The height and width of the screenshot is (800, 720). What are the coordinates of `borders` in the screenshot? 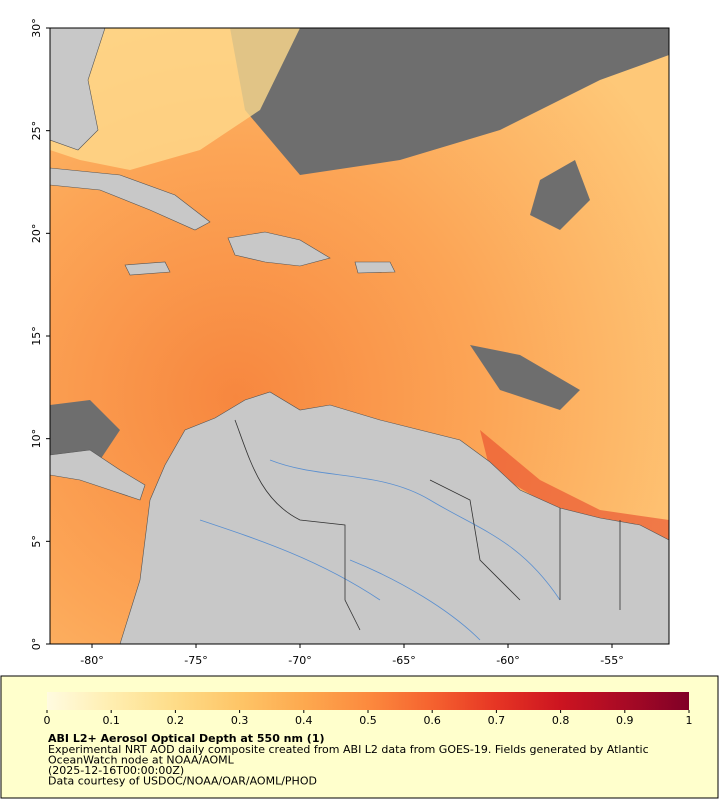 It's located at (427, 525).